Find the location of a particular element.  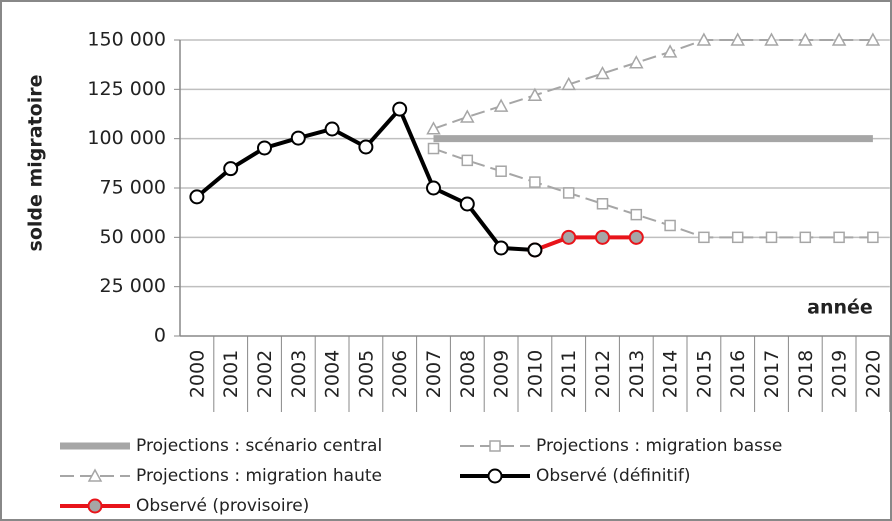

y-tick-label: 0 is located at coordinates (160, 336).